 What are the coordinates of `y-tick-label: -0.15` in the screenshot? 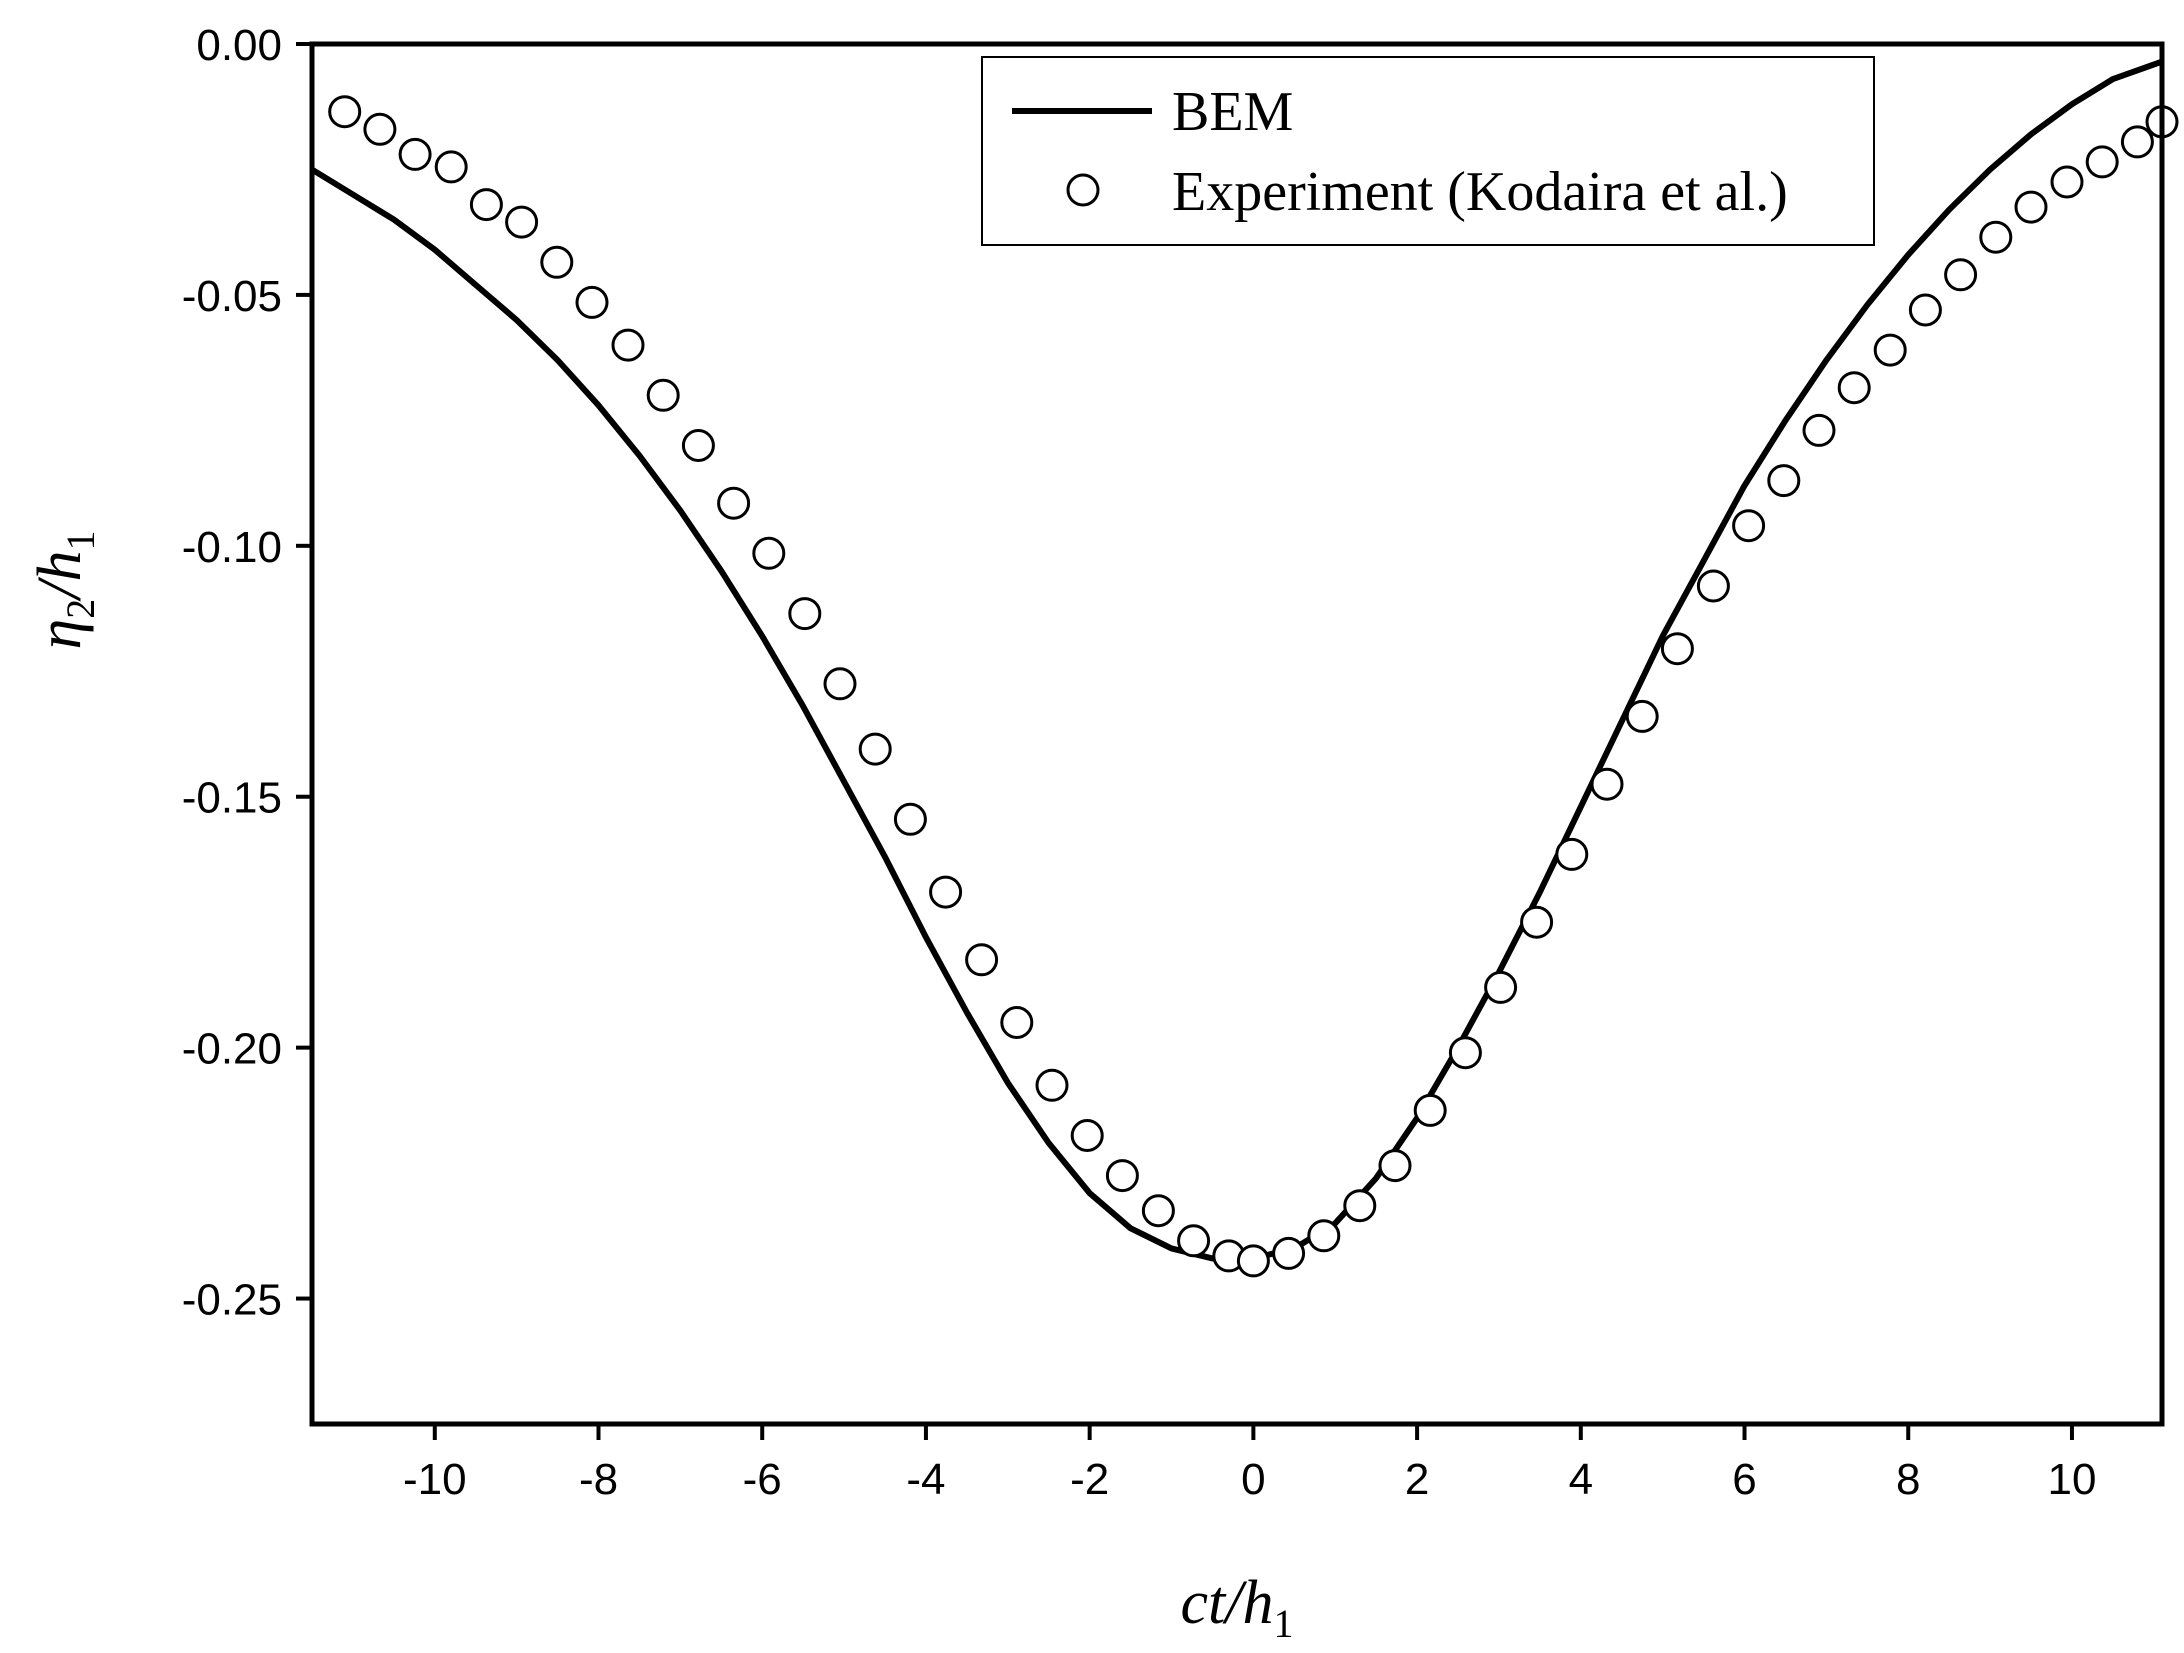 It's located at (232, 798).